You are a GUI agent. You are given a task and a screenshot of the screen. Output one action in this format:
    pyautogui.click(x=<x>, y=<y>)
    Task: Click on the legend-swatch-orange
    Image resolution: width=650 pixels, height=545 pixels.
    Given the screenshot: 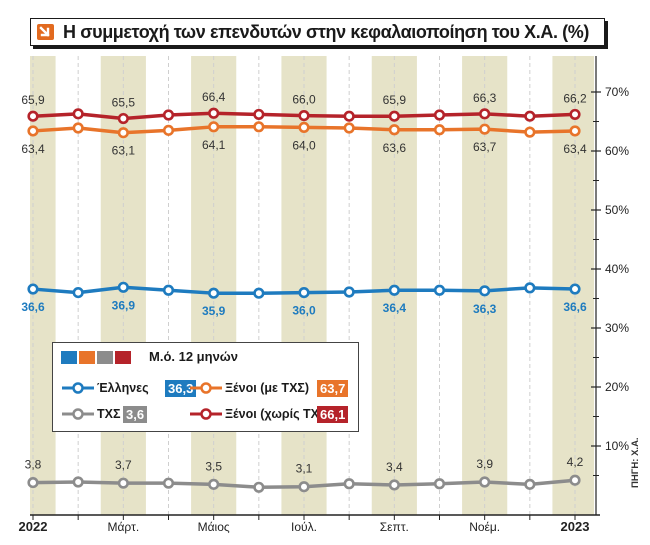 What is the action you would take?
    pyautogui.click(x=87, y=357)
    